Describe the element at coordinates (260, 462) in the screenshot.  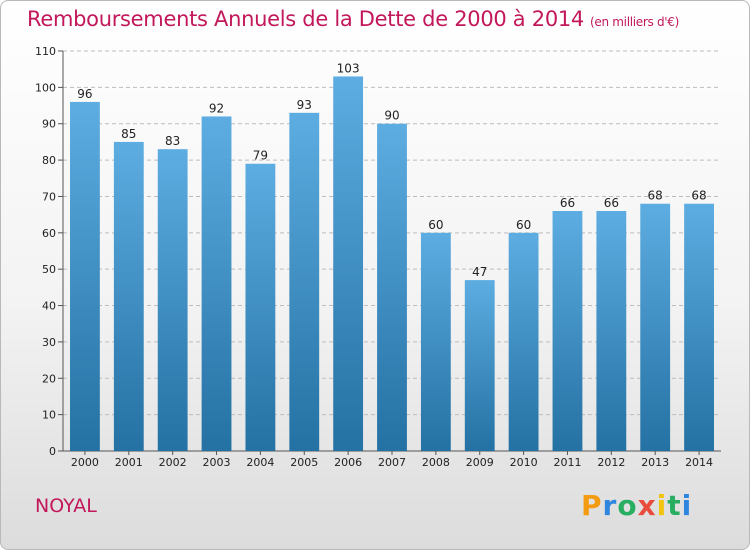
I see `x-tick-label: 2004` at that location.